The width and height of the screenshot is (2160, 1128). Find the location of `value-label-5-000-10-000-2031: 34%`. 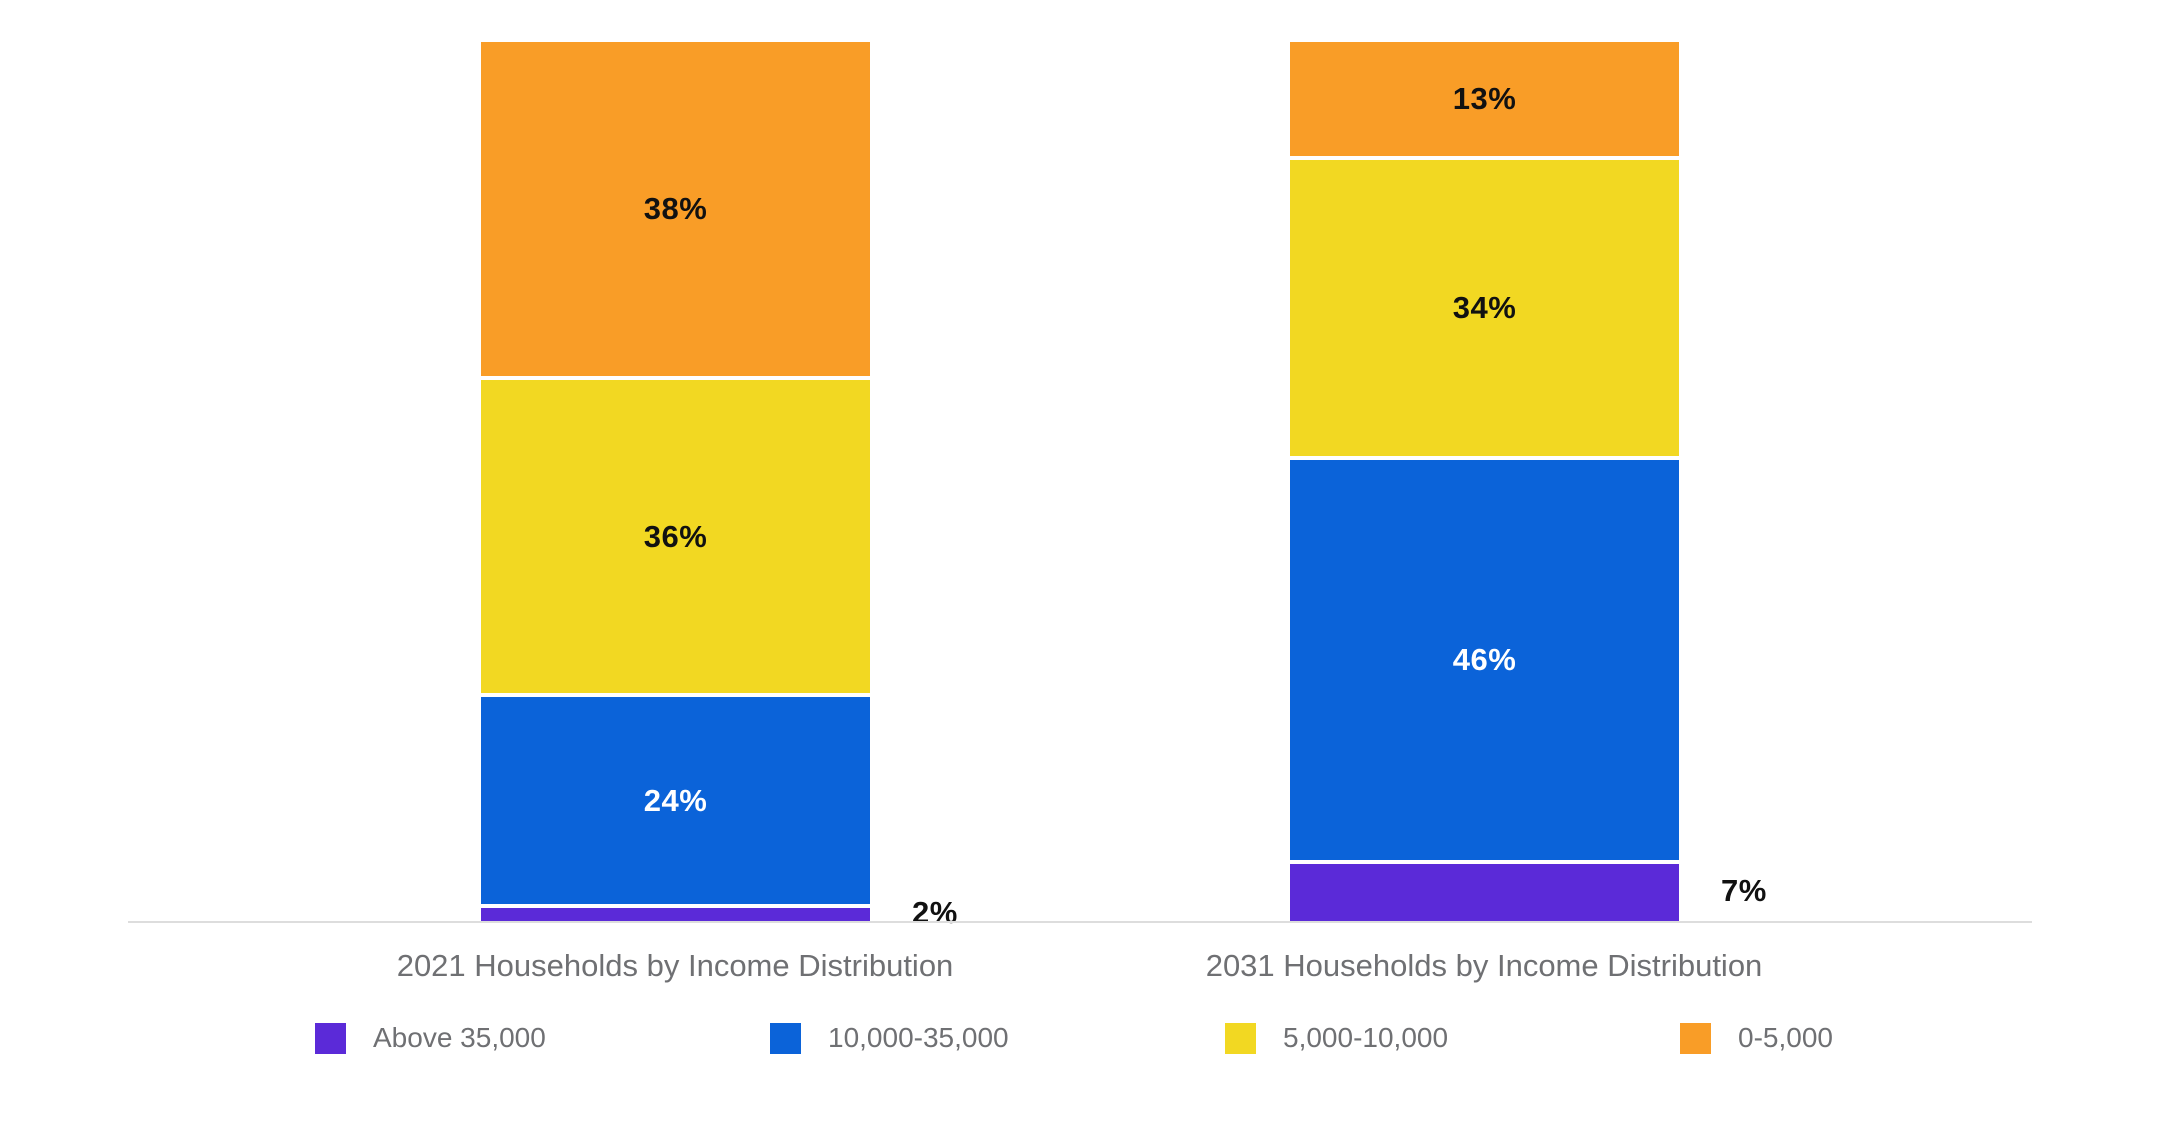

value-label-5-000-10-000-2031: 34% is located at coordinates (1484, 308).